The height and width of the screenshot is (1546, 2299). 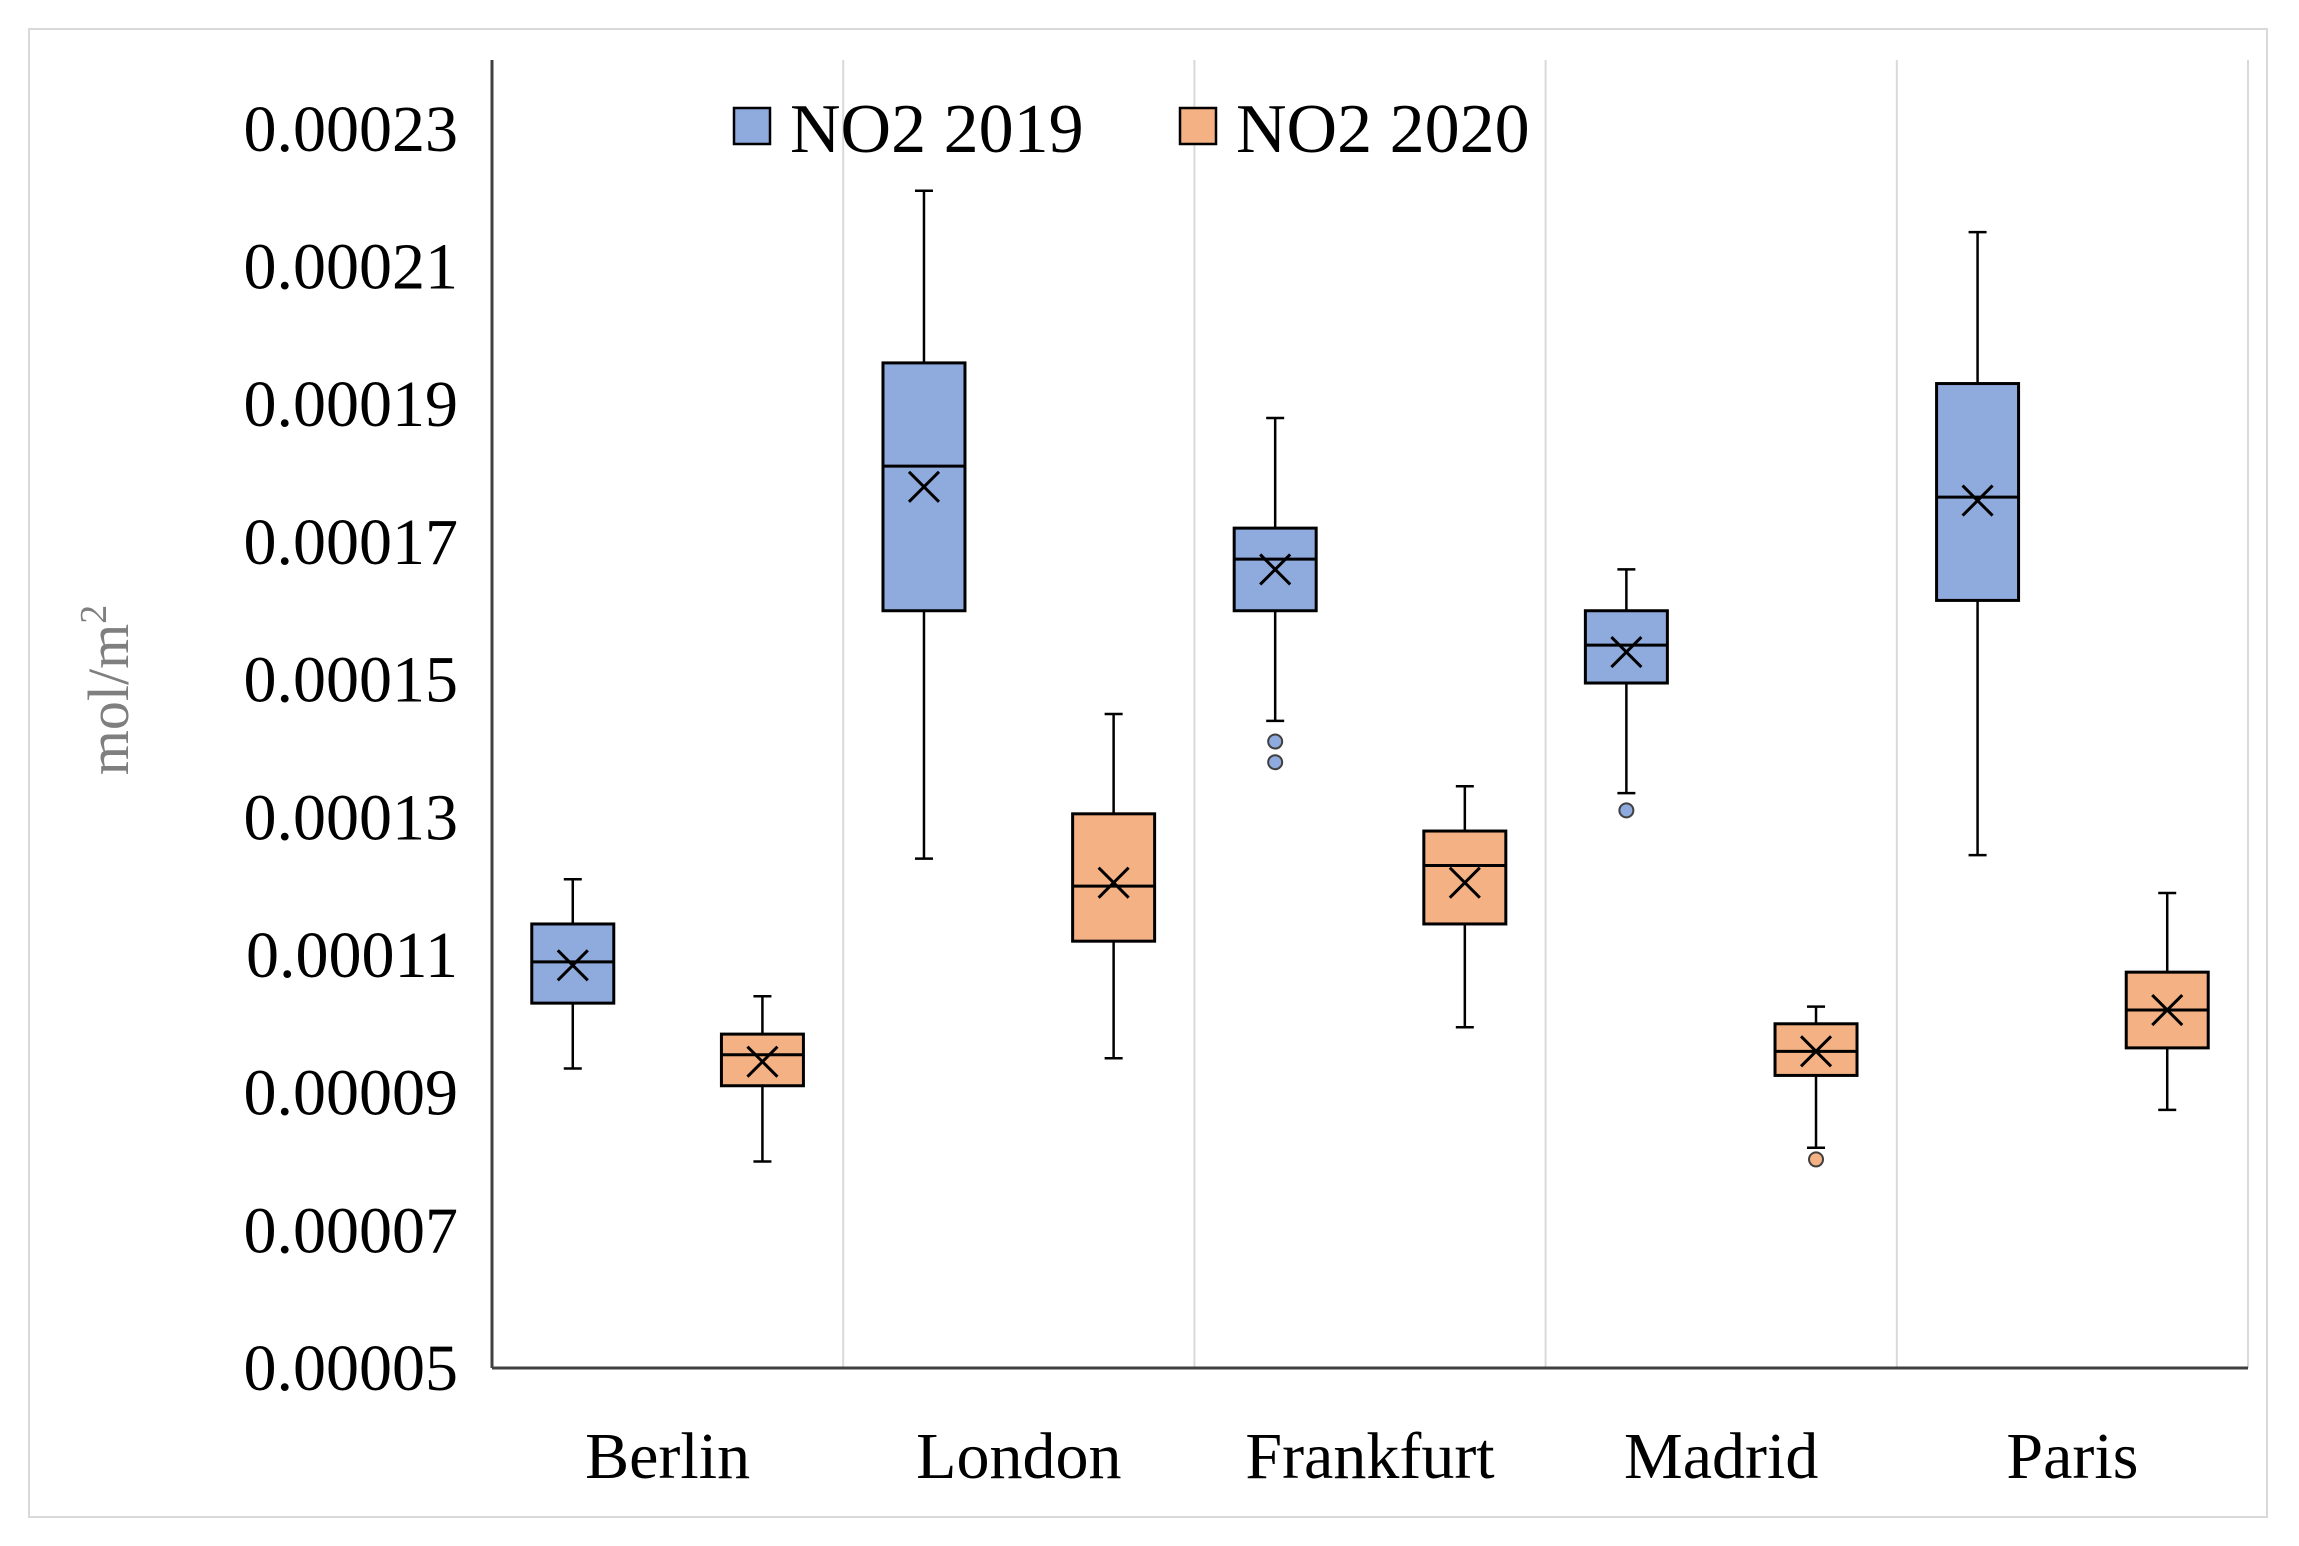 I want to click on y-tick-label: 0.00023, so click(x=351, y=129).